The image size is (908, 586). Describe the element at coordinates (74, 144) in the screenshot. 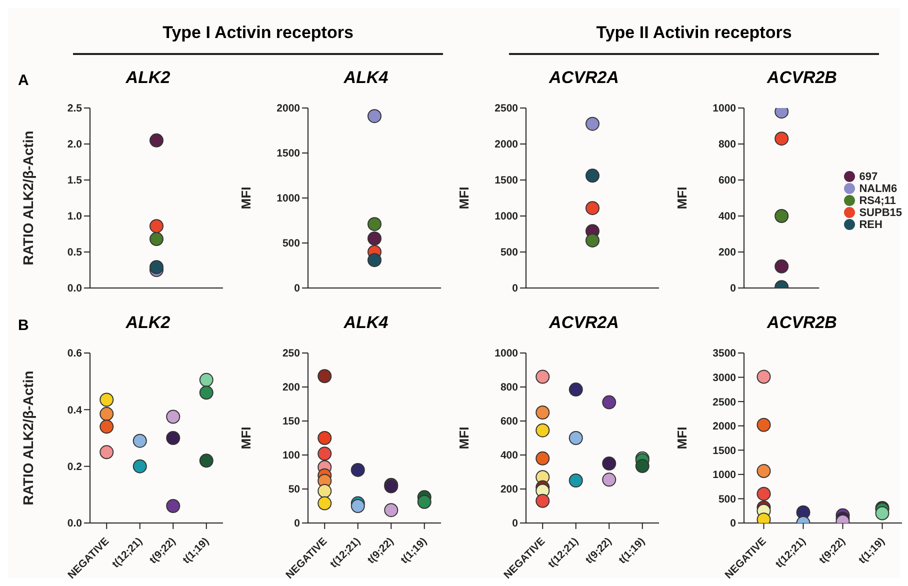

I see `y-tick-label: 2.0` at that location.